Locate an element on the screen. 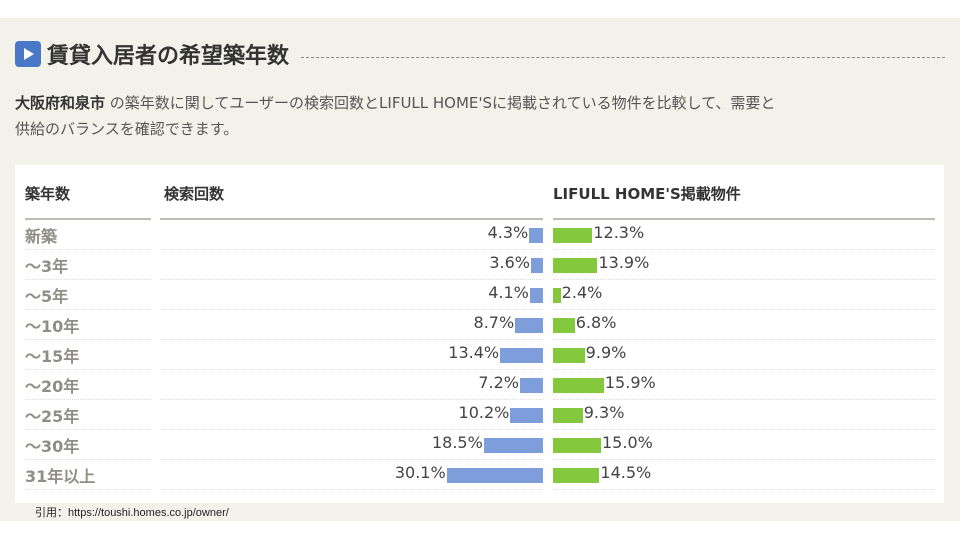  table-row: ～30年 18.5% 15.0% is located at coordinates (479, 445).